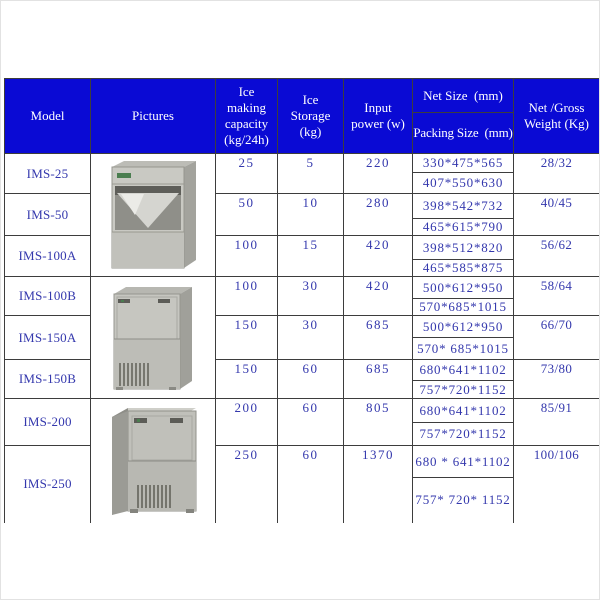  I want to click on weight-cell: 28/32, so click(556, 173).